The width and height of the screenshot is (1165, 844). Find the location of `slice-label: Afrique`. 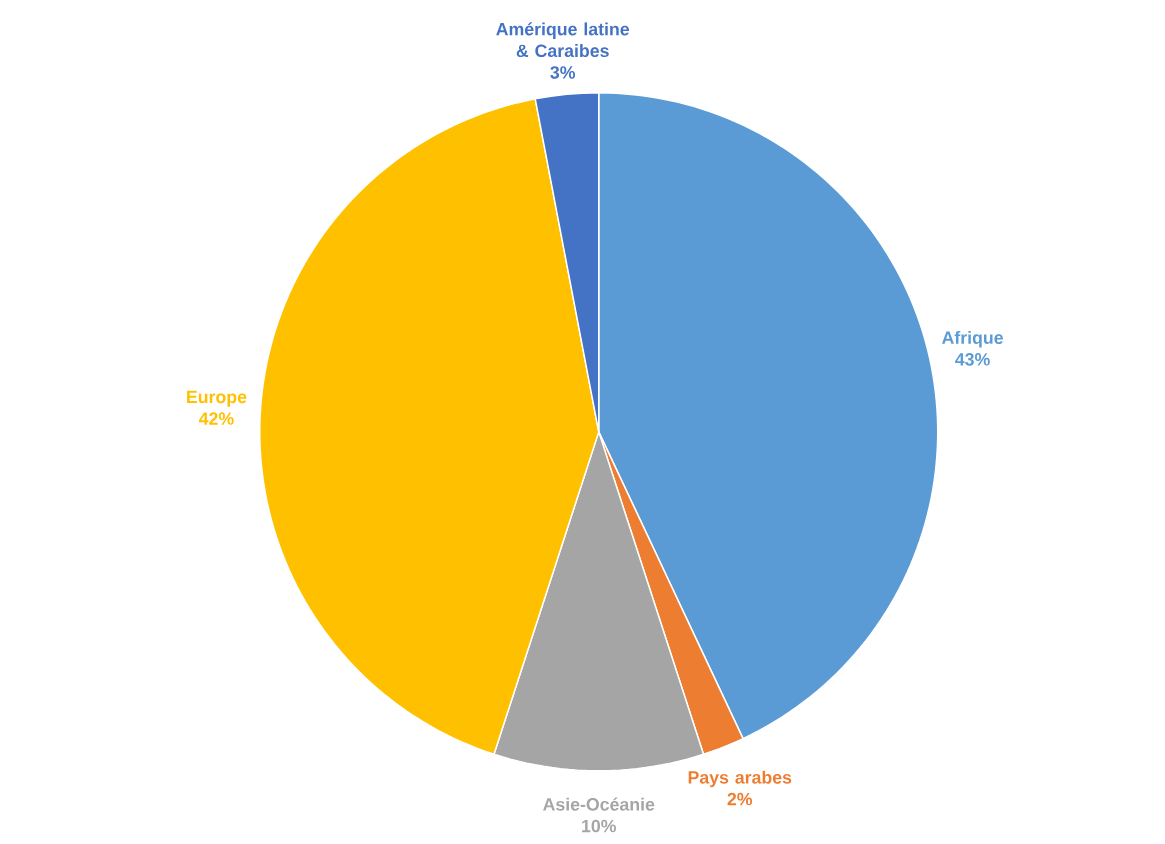

slice-label: Afrique is located at coordinates (972, 339).